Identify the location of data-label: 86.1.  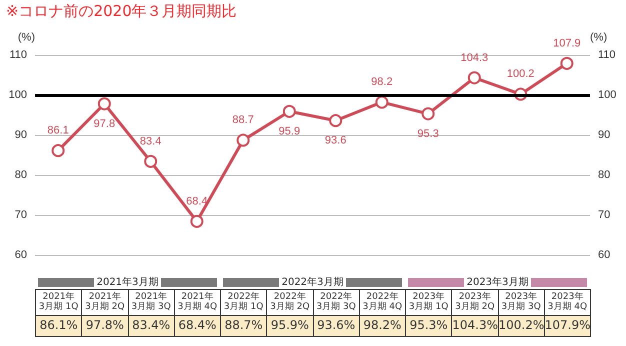
(58, 130).